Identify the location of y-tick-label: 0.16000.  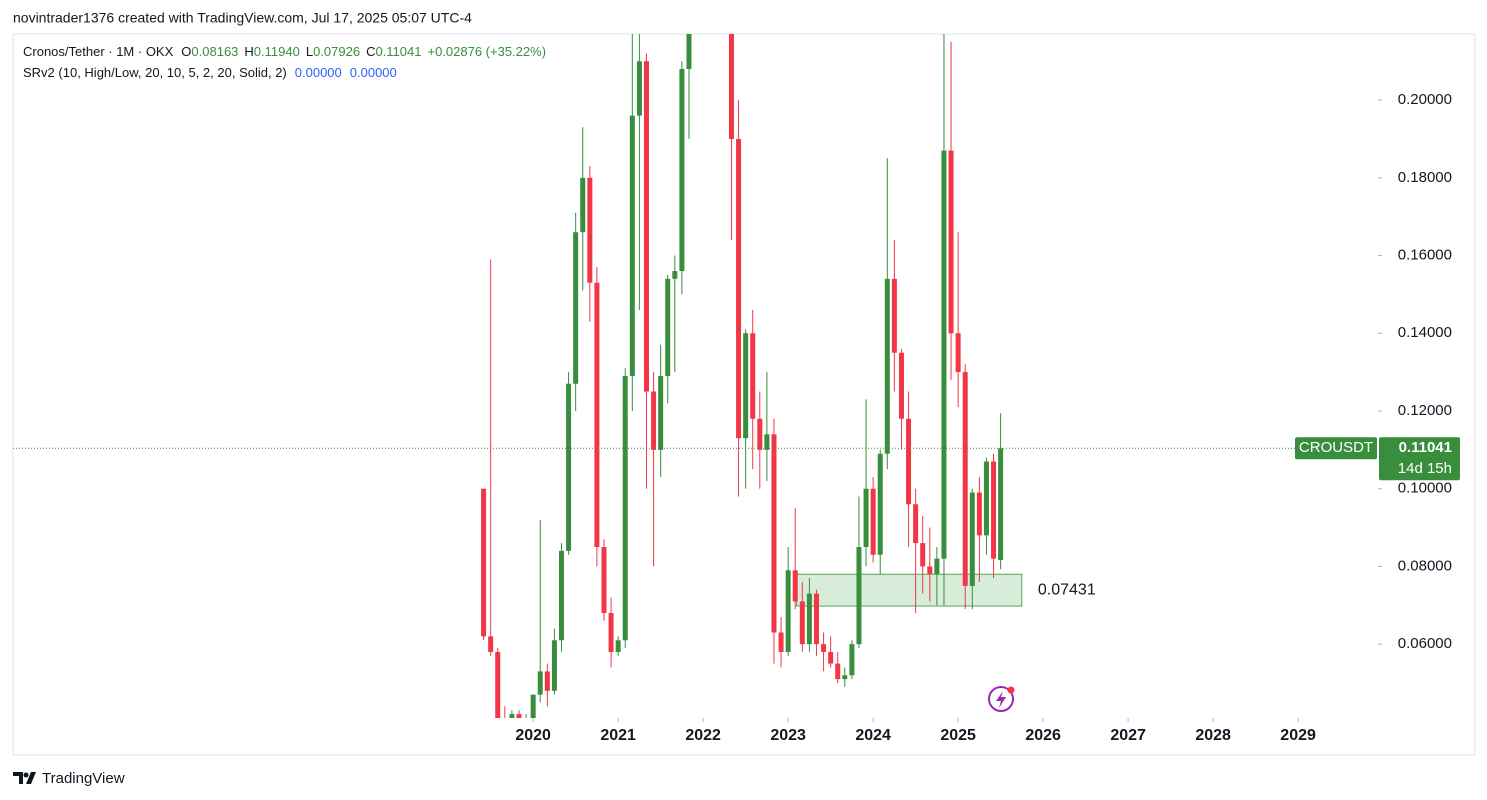
(1425, 254).